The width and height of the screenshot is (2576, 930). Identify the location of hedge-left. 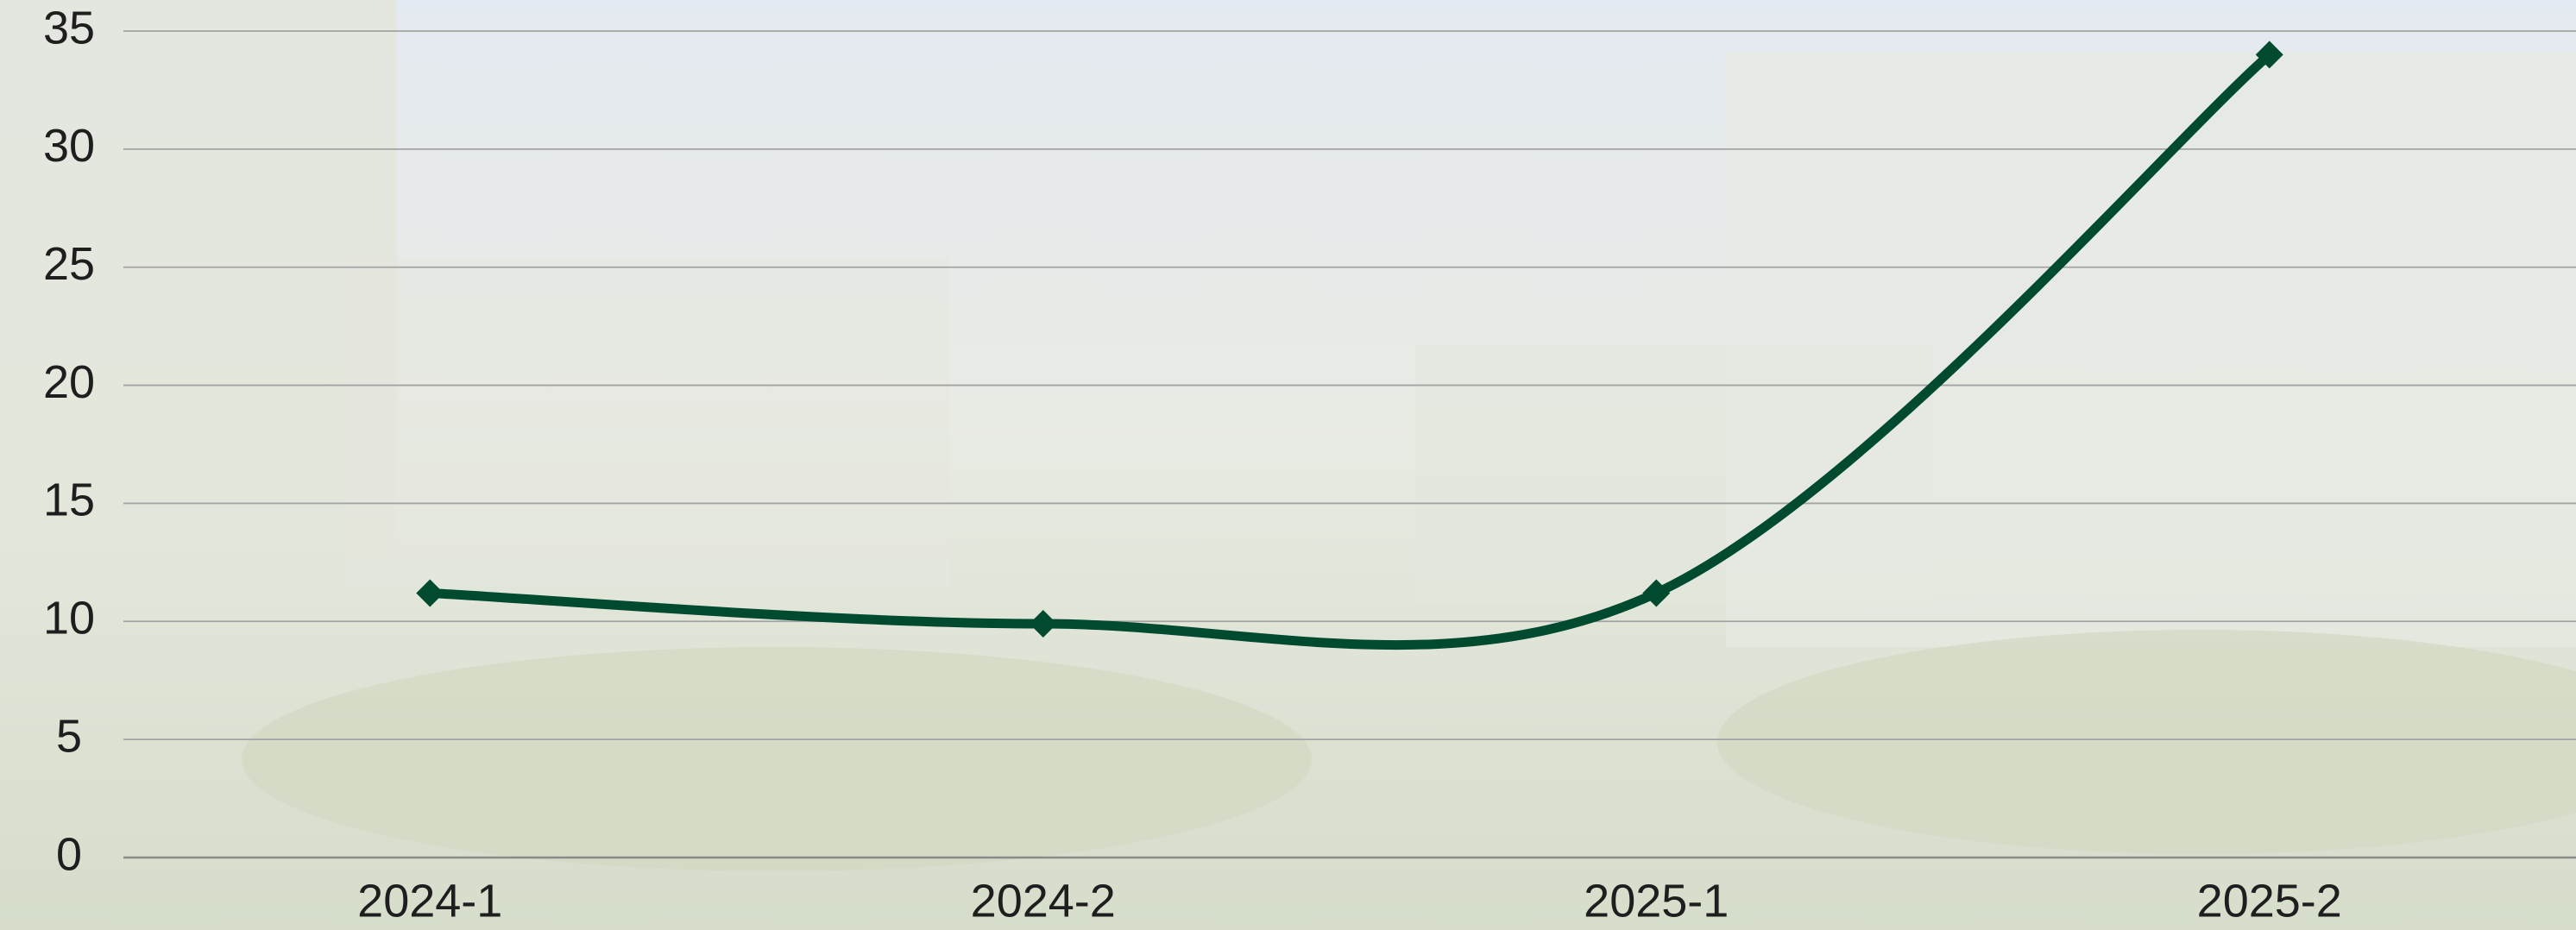
(777, 759).